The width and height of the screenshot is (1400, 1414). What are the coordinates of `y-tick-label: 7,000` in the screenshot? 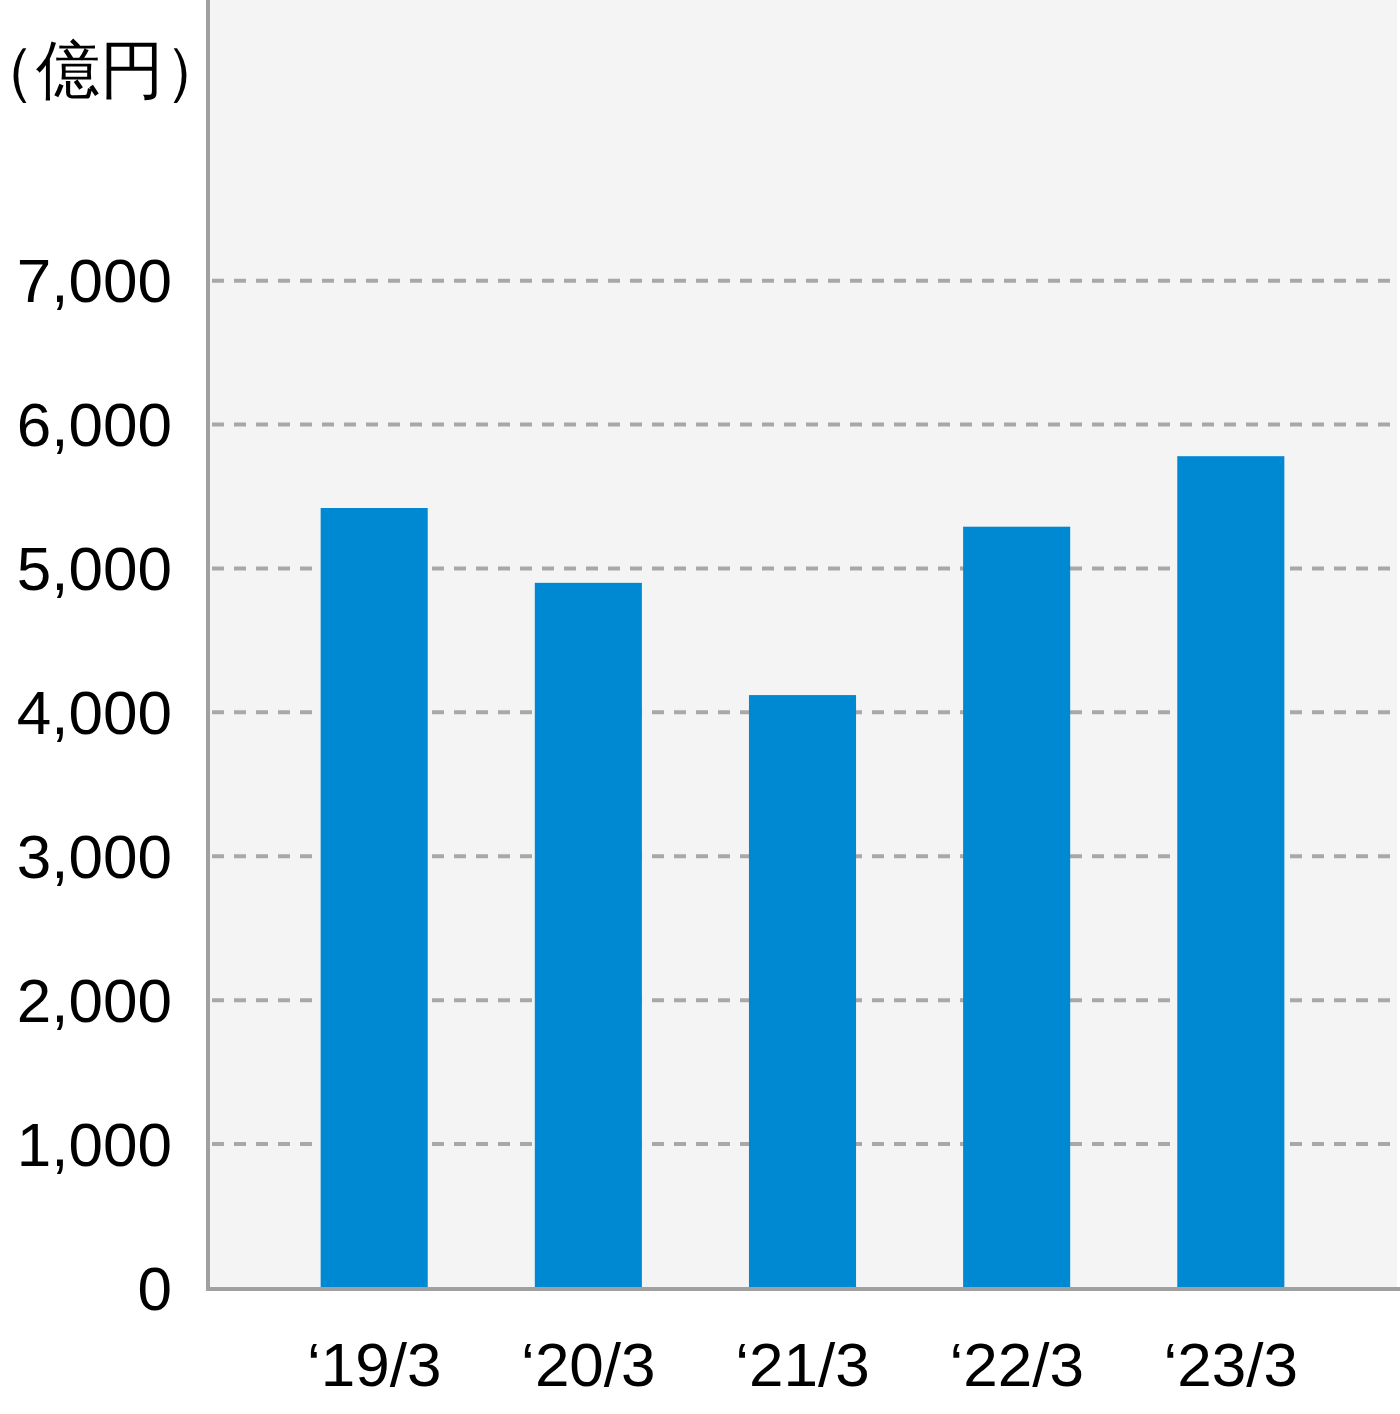 It's located at (94, 281).